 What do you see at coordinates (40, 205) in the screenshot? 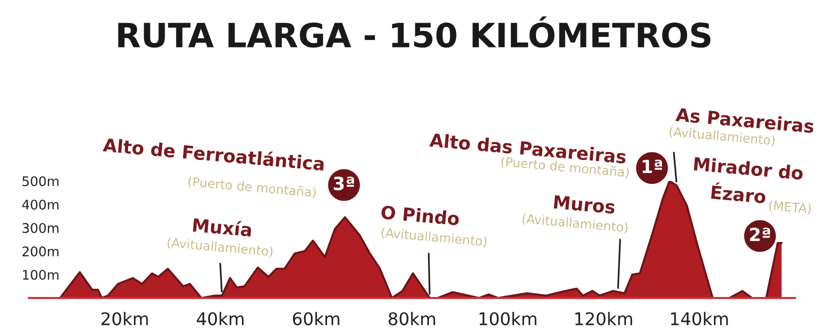
I see `y-tick-label: 400m` at bounding box center [40, 205].